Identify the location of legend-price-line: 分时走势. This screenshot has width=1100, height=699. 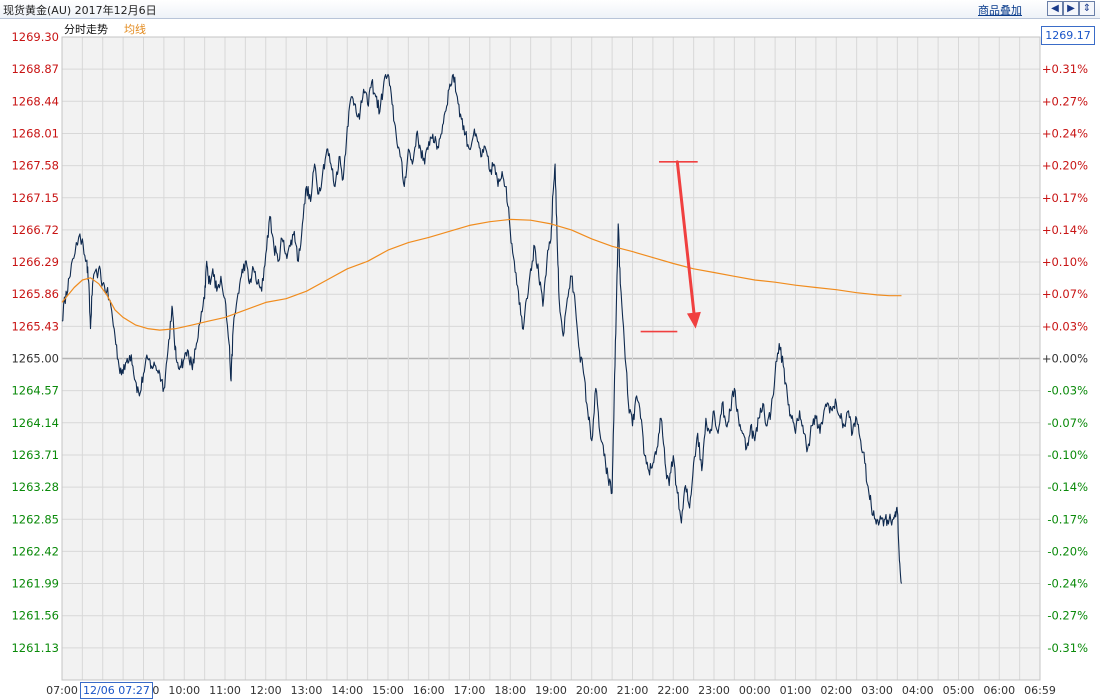
(86, 29).